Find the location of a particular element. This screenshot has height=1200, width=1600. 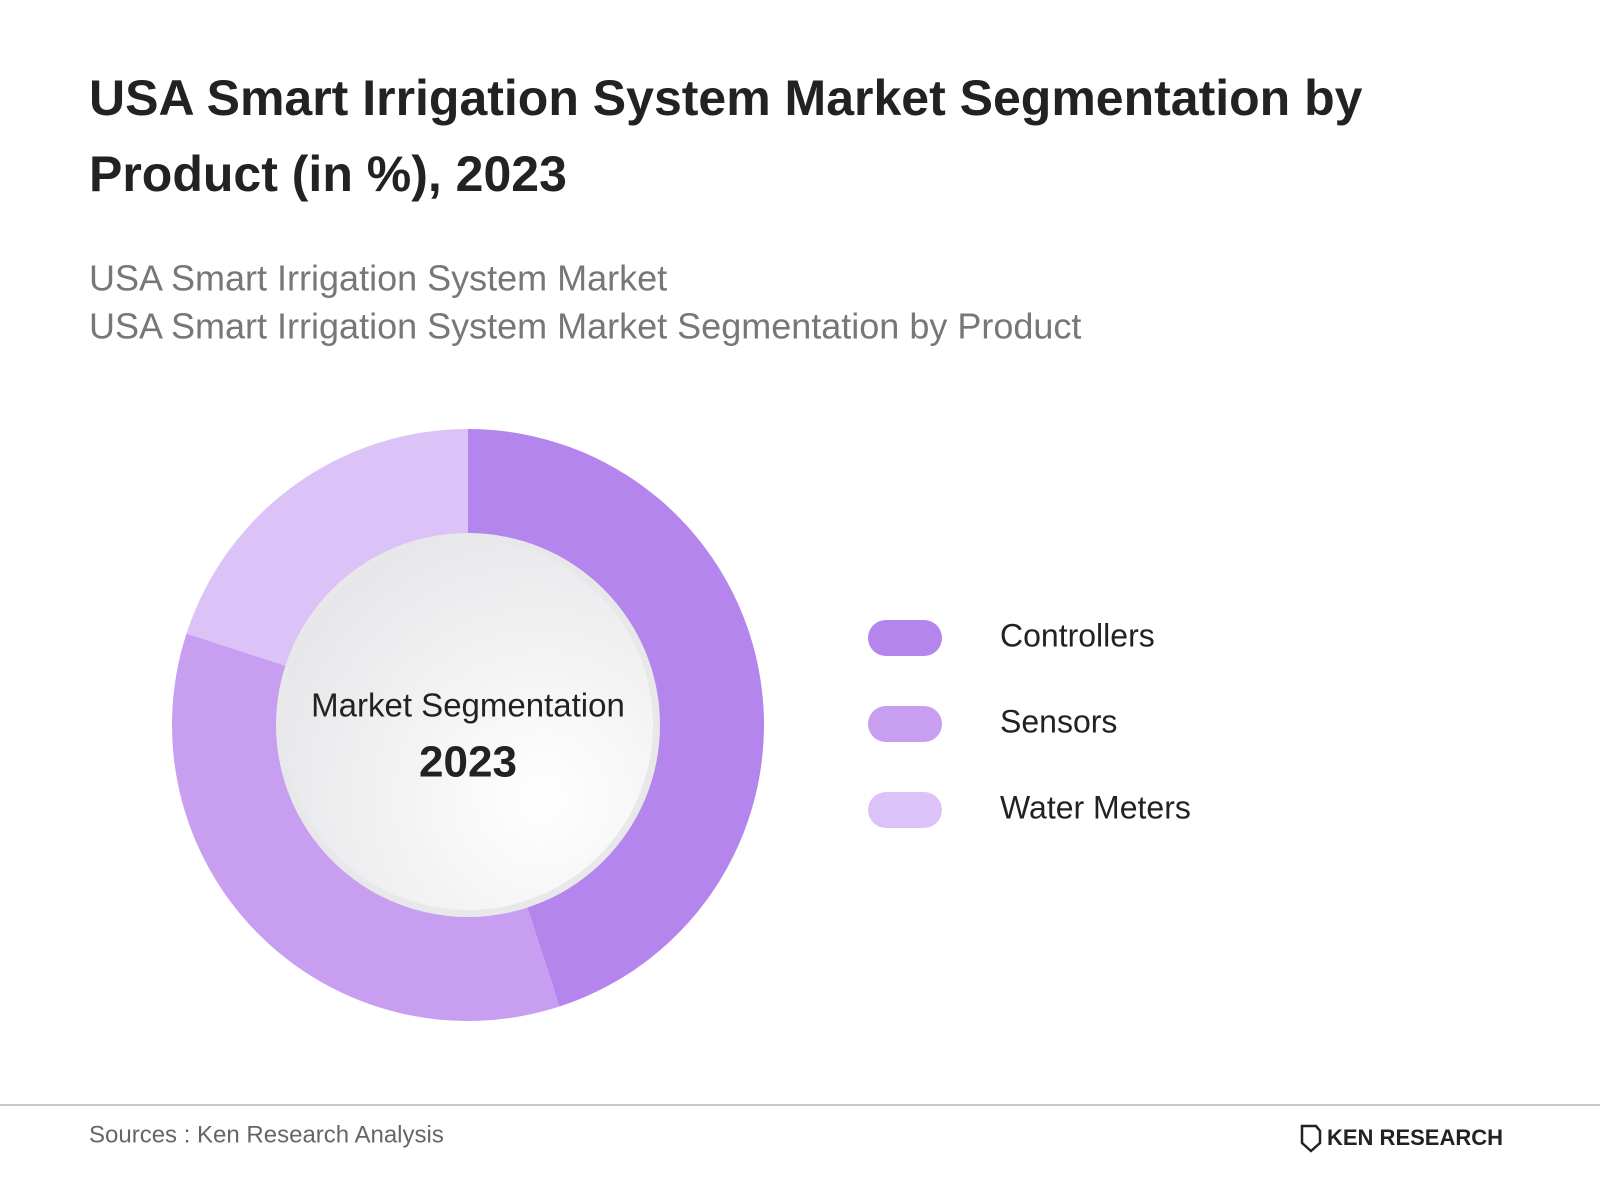

source: Sources : Ken Research Analysis is located at coordinates (266, 1134).